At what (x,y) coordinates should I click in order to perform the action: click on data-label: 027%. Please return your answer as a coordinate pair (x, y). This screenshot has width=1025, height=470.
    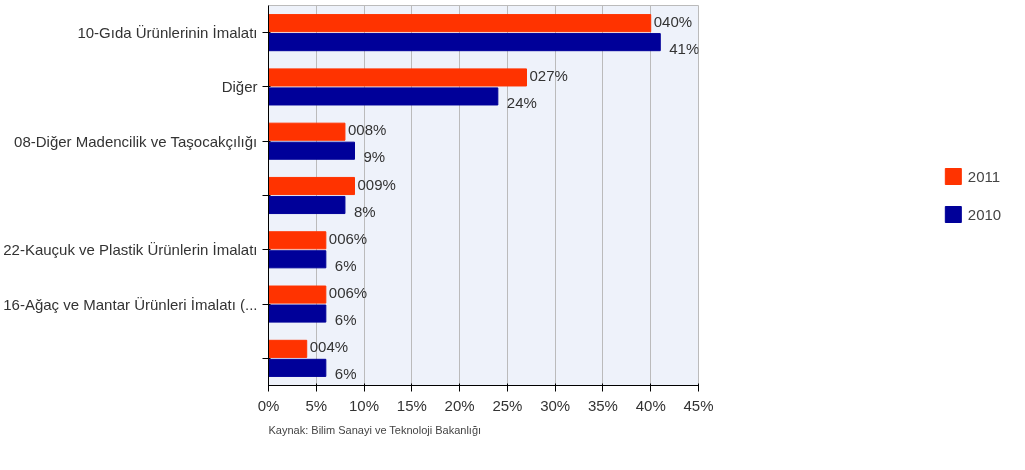
    Looking at the image, I should click on (548, 75).